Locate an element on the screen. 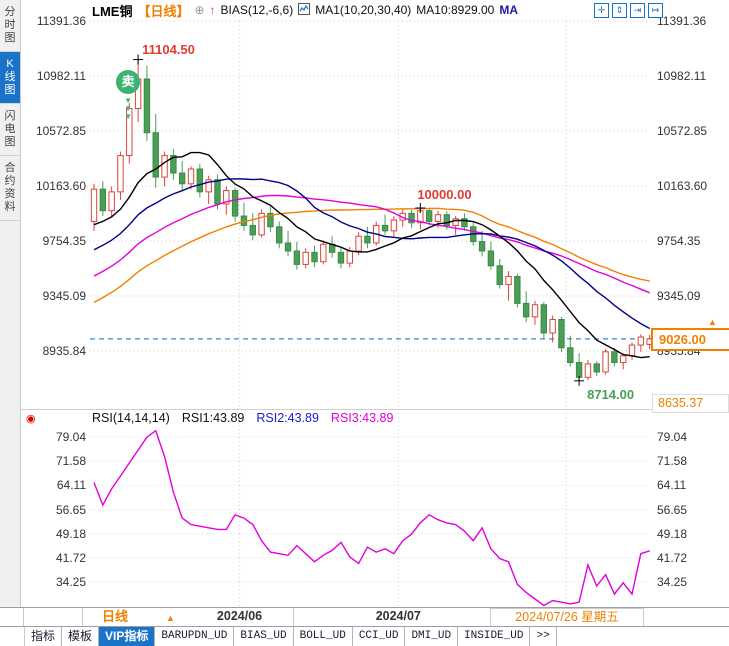 The height and width of the screenshot is (646, 729). sidebar-item-tab: 合约资料 is located at coordinates (10, 188).